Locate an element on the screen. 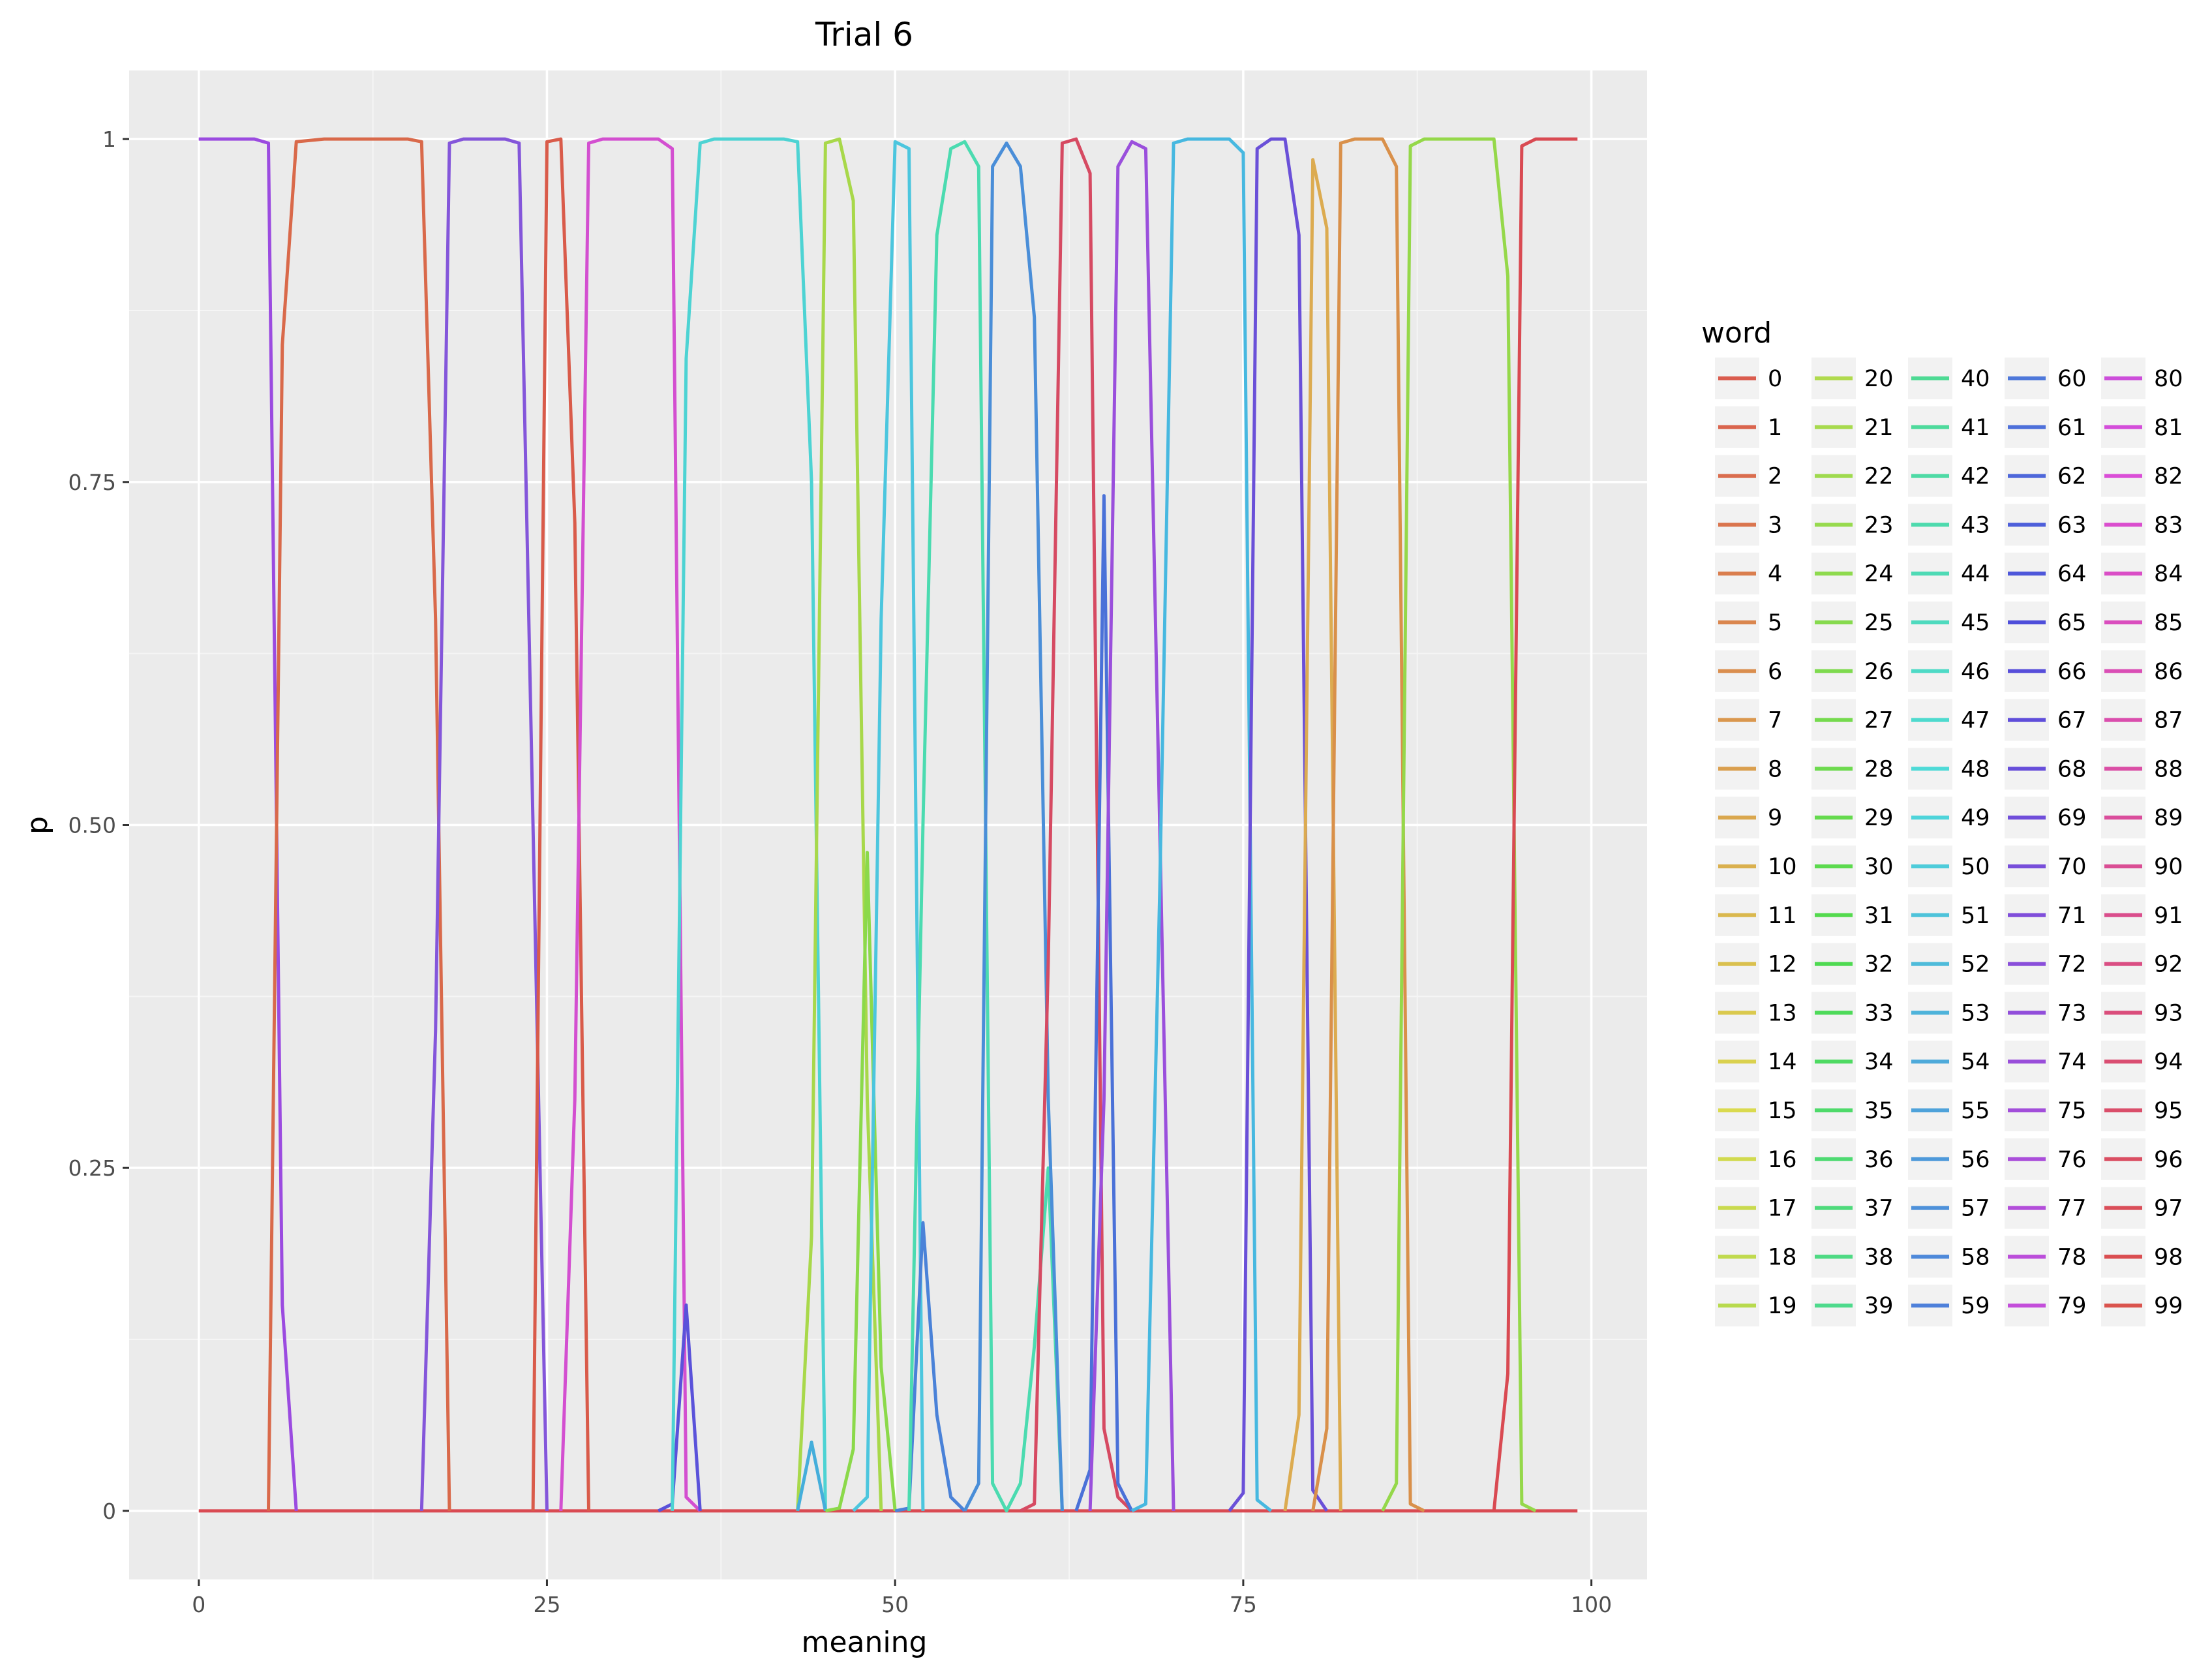 The width and height of the screenshot is (2212, 1676). legend-label: 89 is located at coordinates (2168, 818).